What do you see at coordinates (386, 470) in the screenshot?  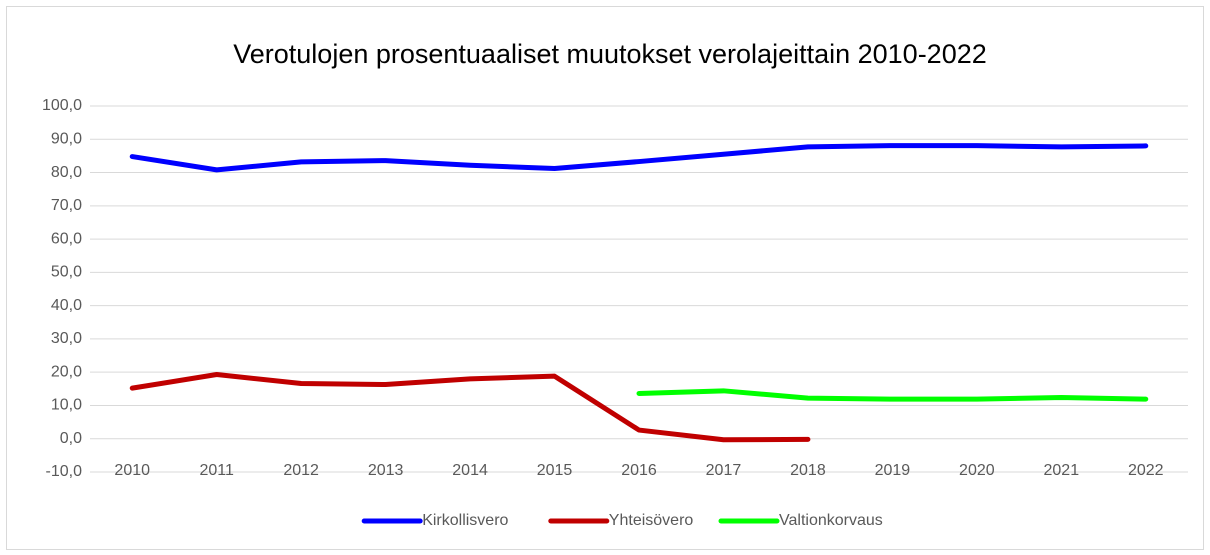 I see `x-tick-label: 2013` at bounding box center [386, 470].